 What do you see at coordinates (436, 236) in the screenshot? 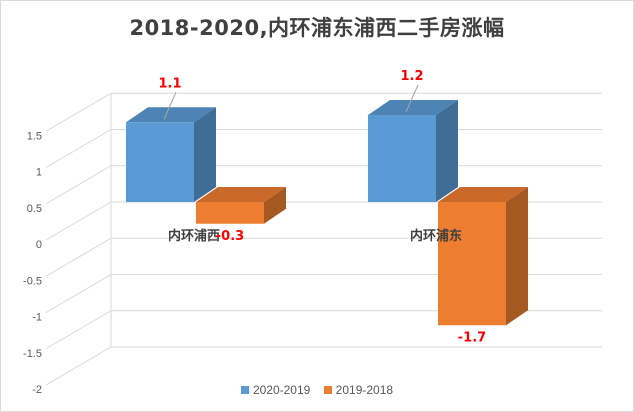
I see `category-label: 内环浦东` at bounding box center [436, 236].